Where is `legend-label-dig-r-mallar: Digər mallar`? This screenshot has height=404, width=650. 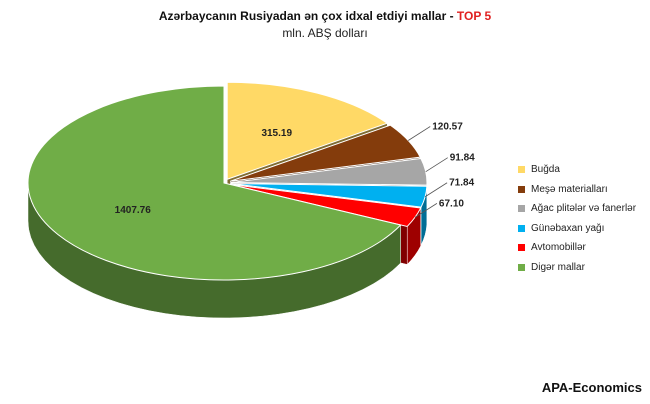 legend-label-dig-r-mallar: Digər mallar is located at coordinates (558, 267).